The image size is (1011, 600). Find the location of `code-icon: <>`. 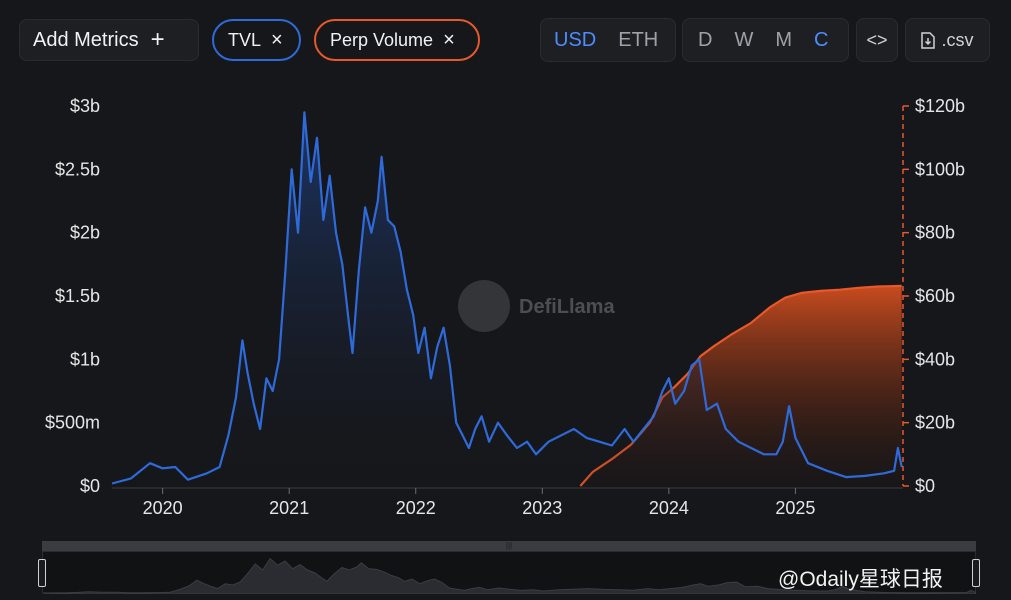

code-icon: <> is located at coordinates (877, 39).